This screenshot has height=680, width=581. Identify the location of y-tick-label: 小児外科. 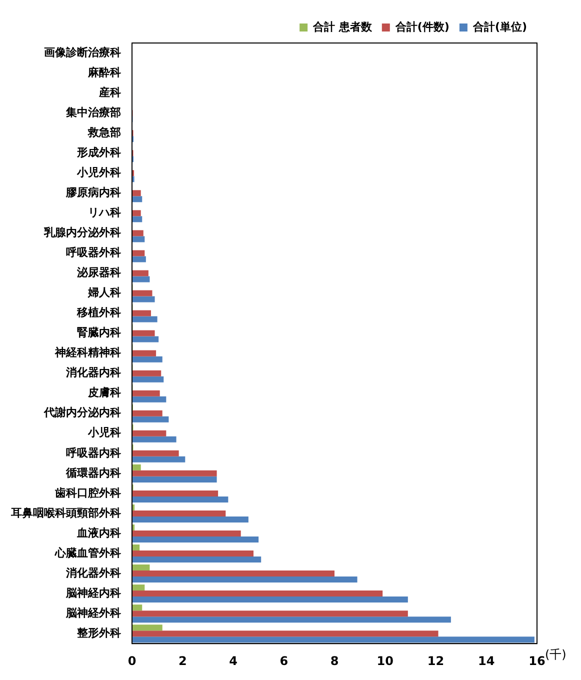
(98, 172).